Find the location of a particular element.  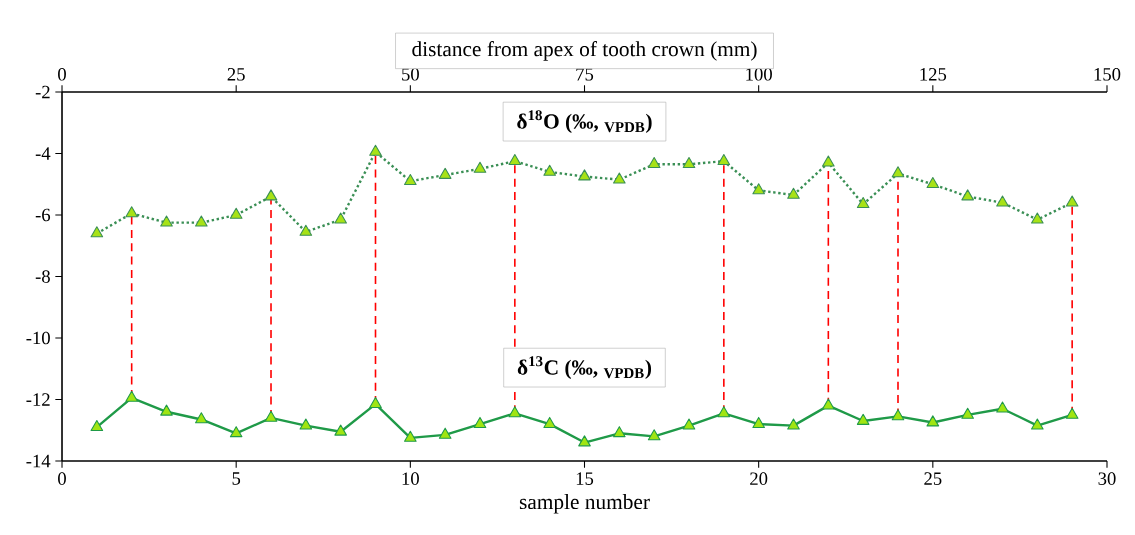

series-label: δ$^{13}$C (‰, $_{VPDB}$) is located at coordinates (584, 368).